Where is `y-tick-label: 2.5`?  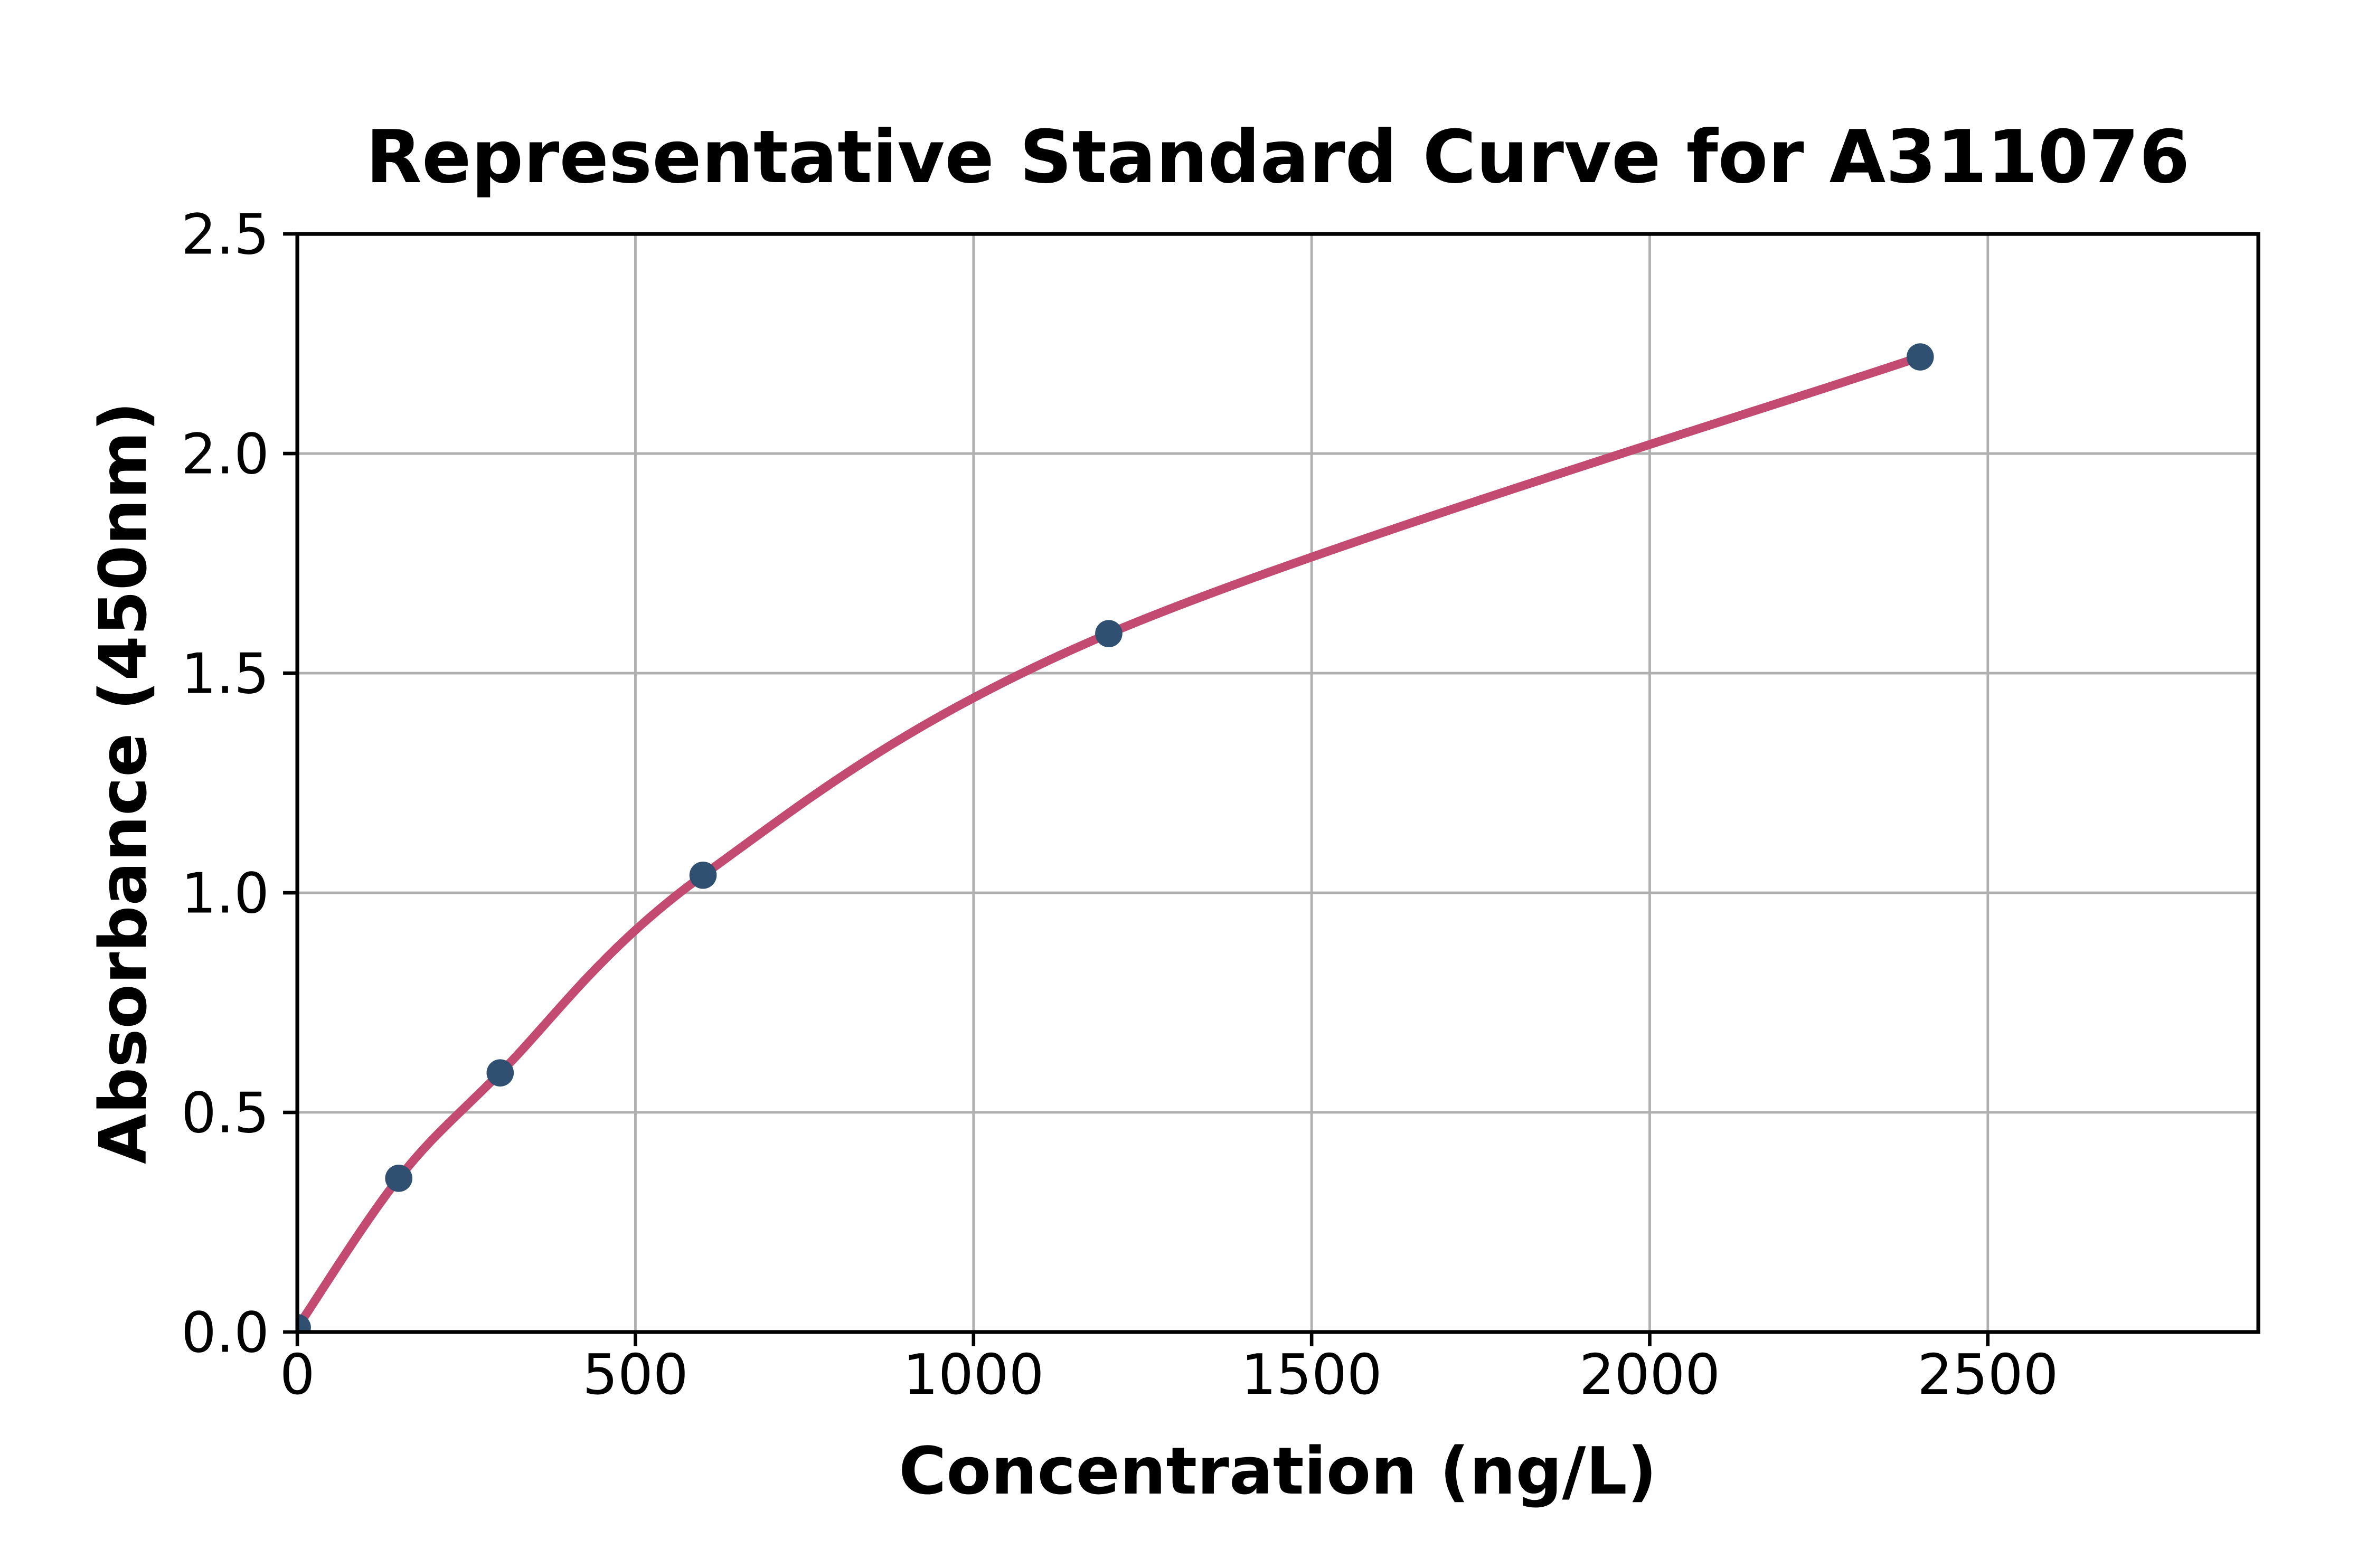 y-tick-label: 2.5 is located at coordinates (225, 235).